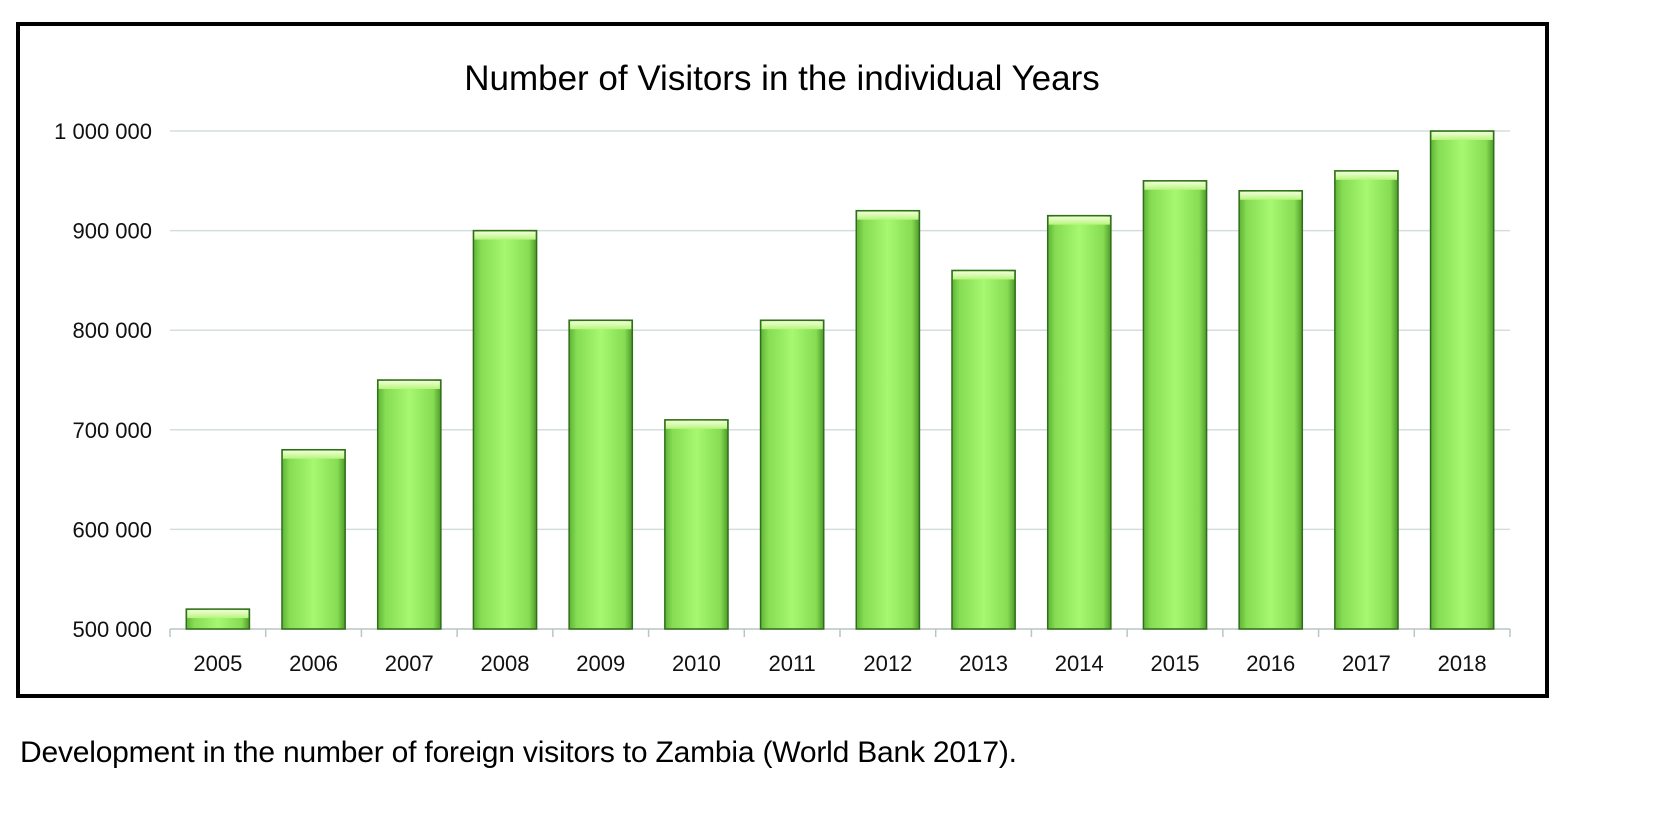 Image resolution: width=1657 pixels, height=829 pixels. I want to click on bar-2016, so click(1271, 410).